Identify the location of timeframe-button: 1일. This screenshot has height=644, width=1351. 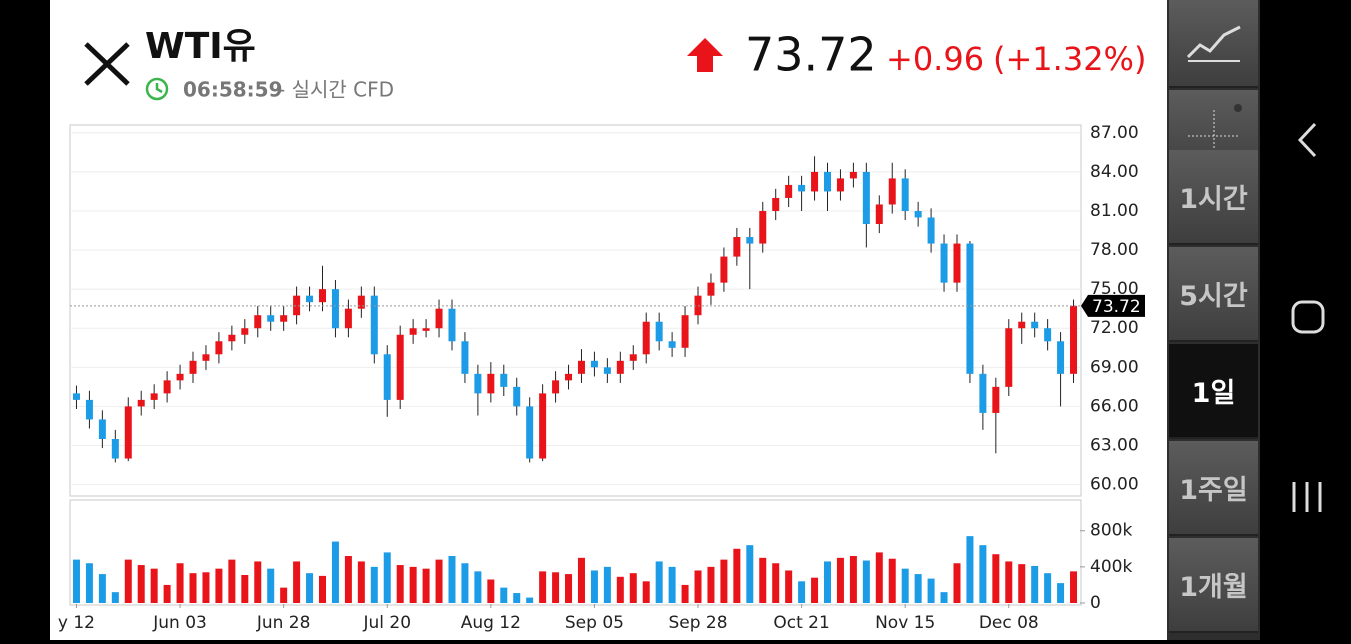
(1213, 391).